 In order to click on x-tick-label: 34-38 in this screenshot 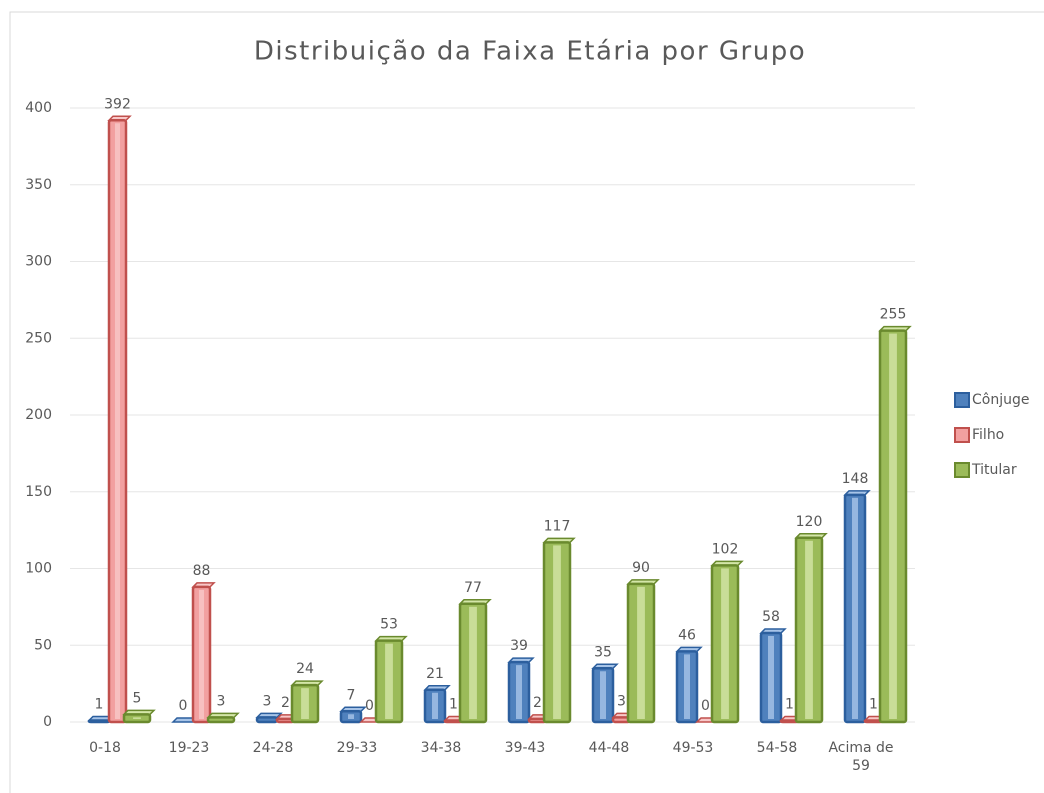, I will do `click(441, 748)`.